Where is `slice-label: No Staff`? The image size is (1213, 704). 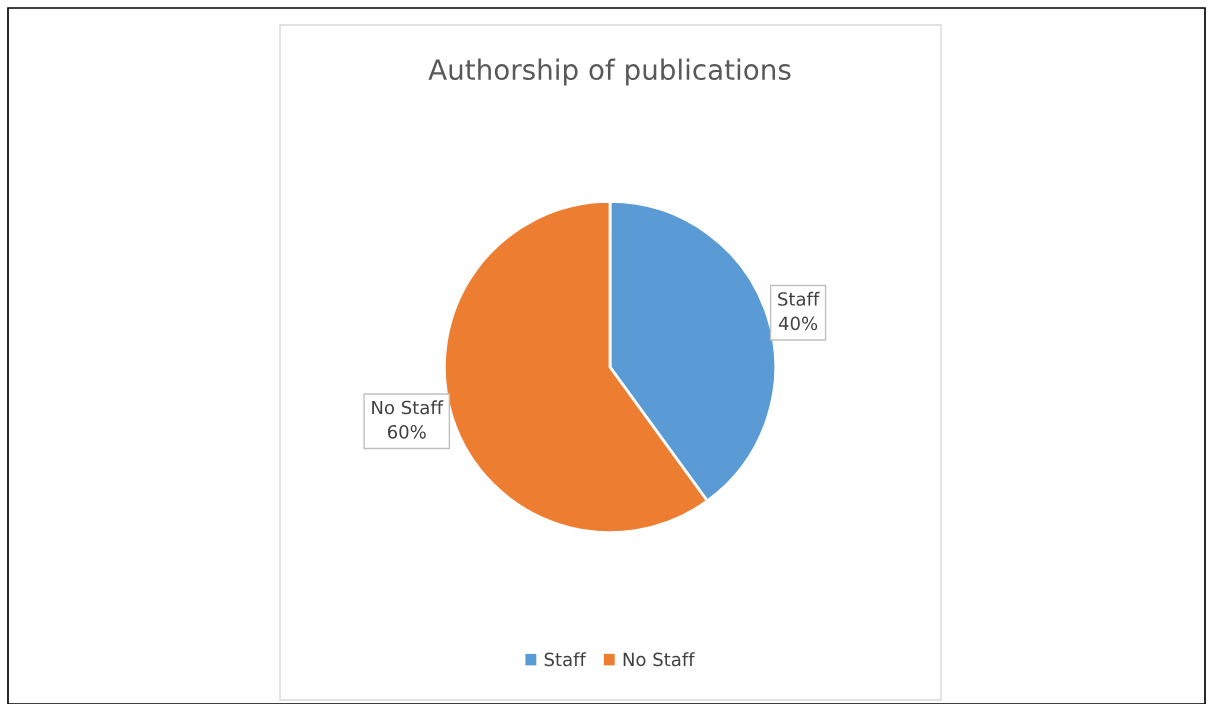 slice-label: No Staff is located at coordinates (408, 407).